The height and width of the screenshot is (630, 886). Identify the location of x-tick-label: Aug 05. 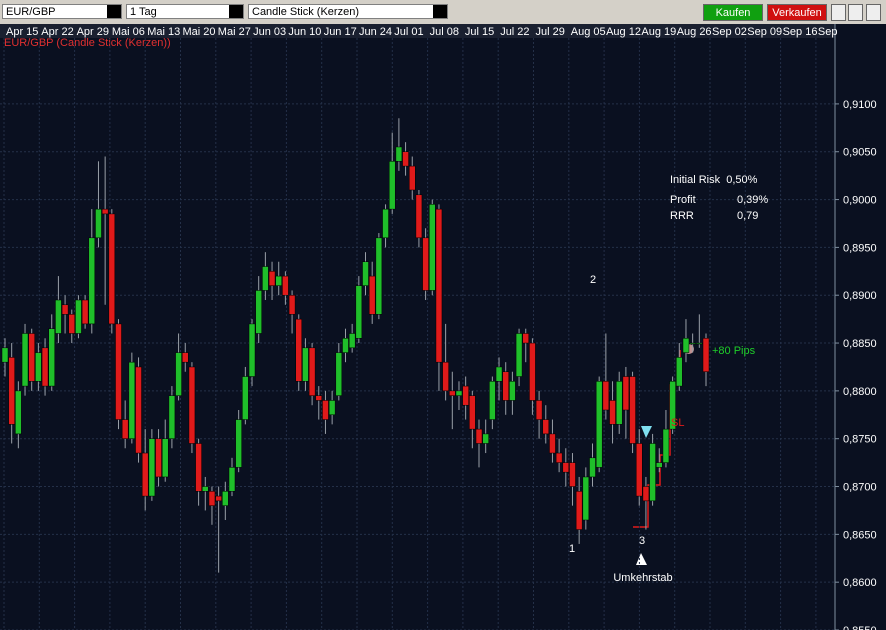
(588, 32).